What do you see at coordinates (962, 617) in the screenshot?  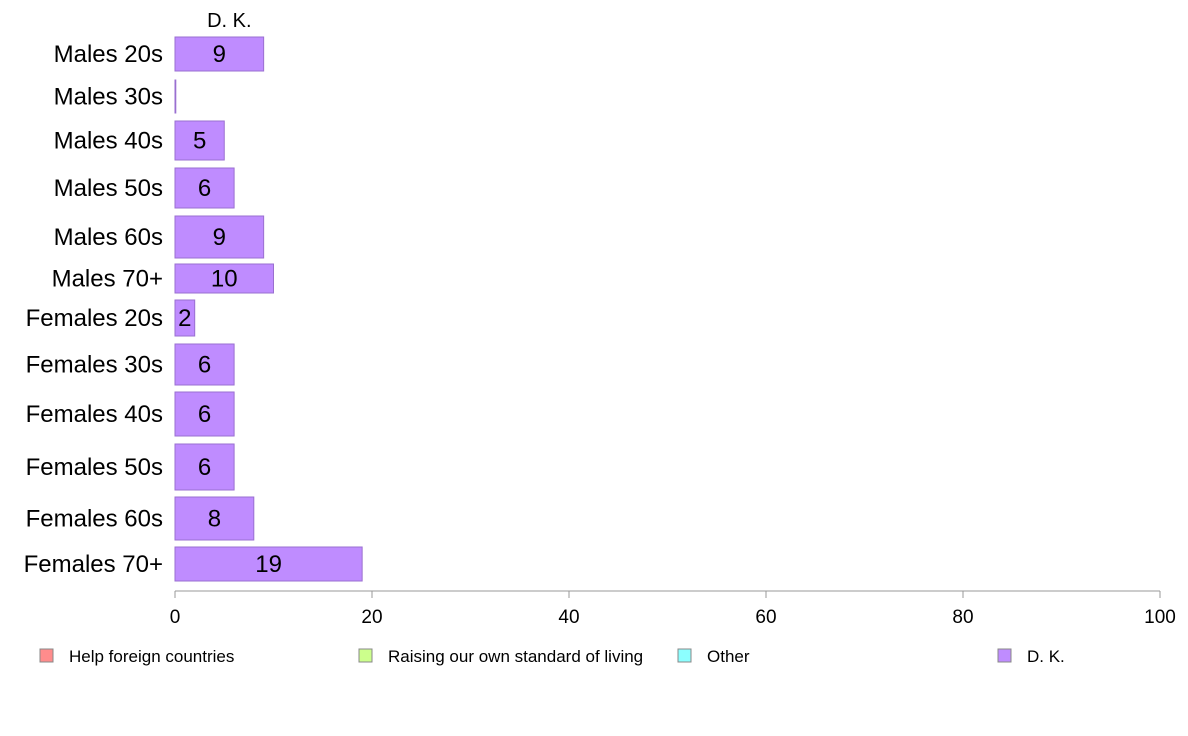 I see `x-tick-label: 80` at bounding box center [962, 617].